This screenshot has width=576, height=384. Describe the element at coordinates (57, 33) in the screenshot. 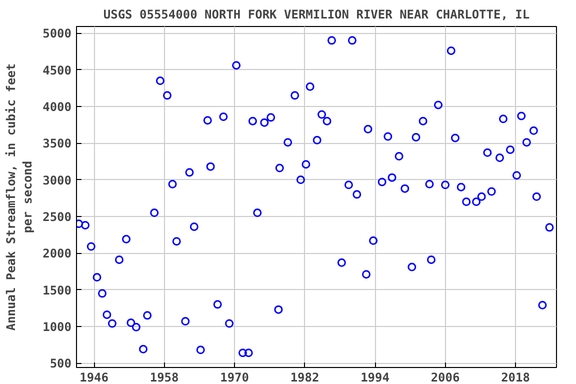

I see `y-tick-label: 5000` at that location.